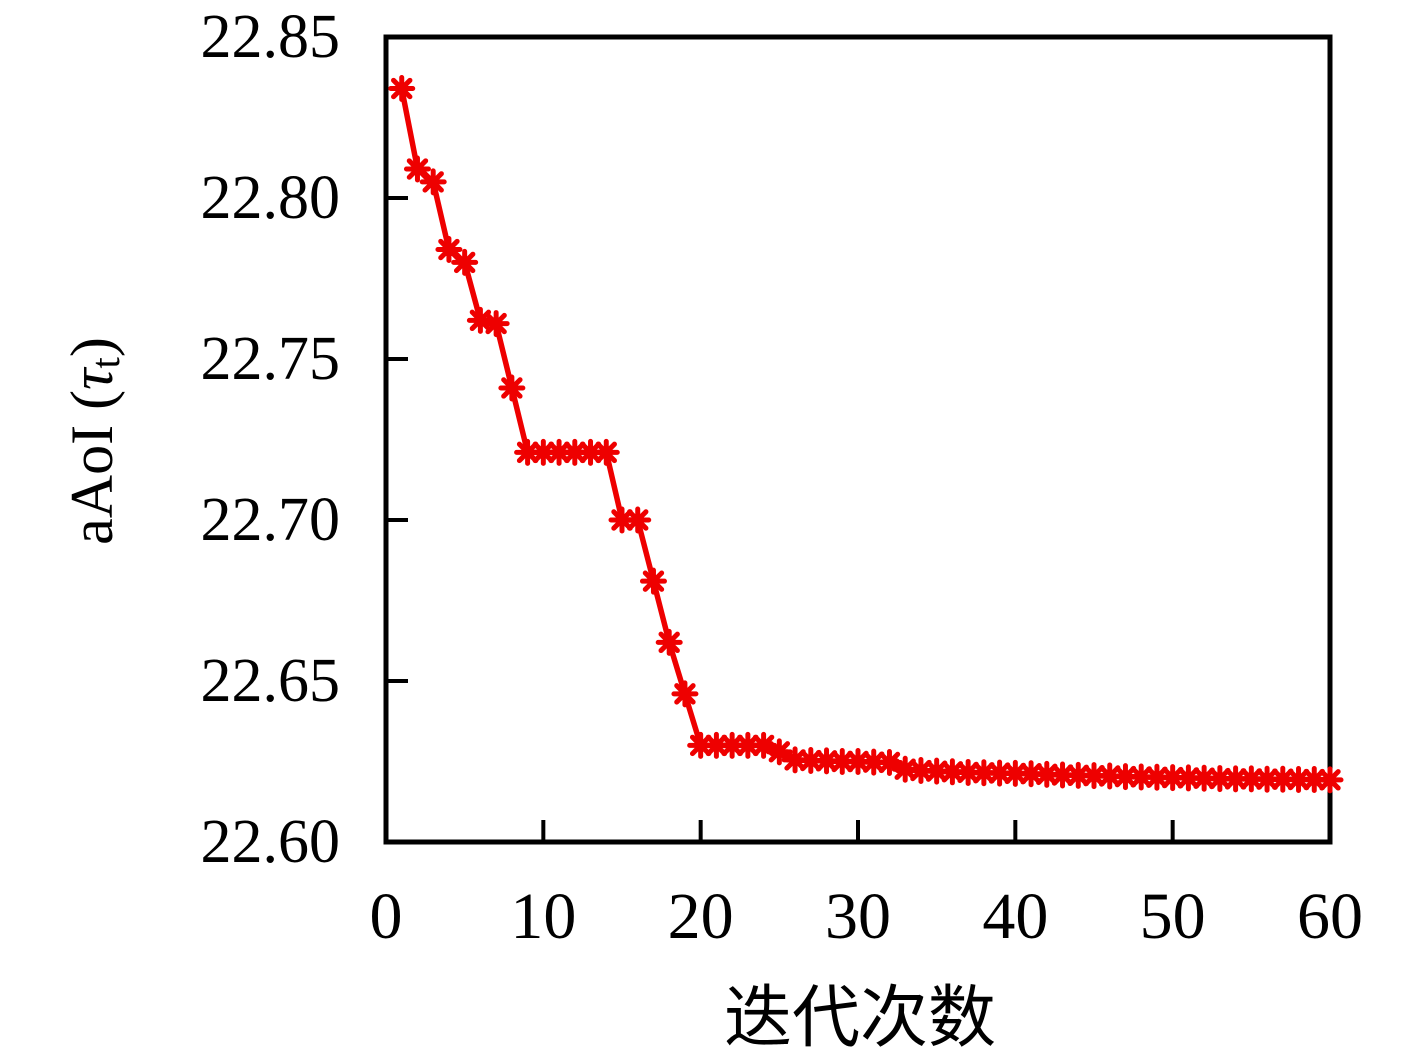 This screenshot has height=1058, width=1417. Describe the element at coordinates (859, 1018) in the screenshot. I see `x-axis-title: 迭代次数` at that location.